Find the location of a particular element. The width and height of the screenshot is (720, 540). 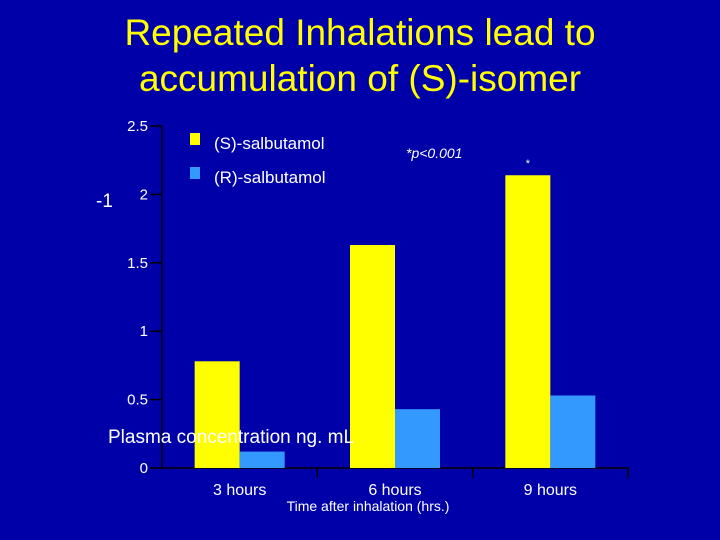

y-axis-unit-exponent: -1 is located at coordinates (104, 201).